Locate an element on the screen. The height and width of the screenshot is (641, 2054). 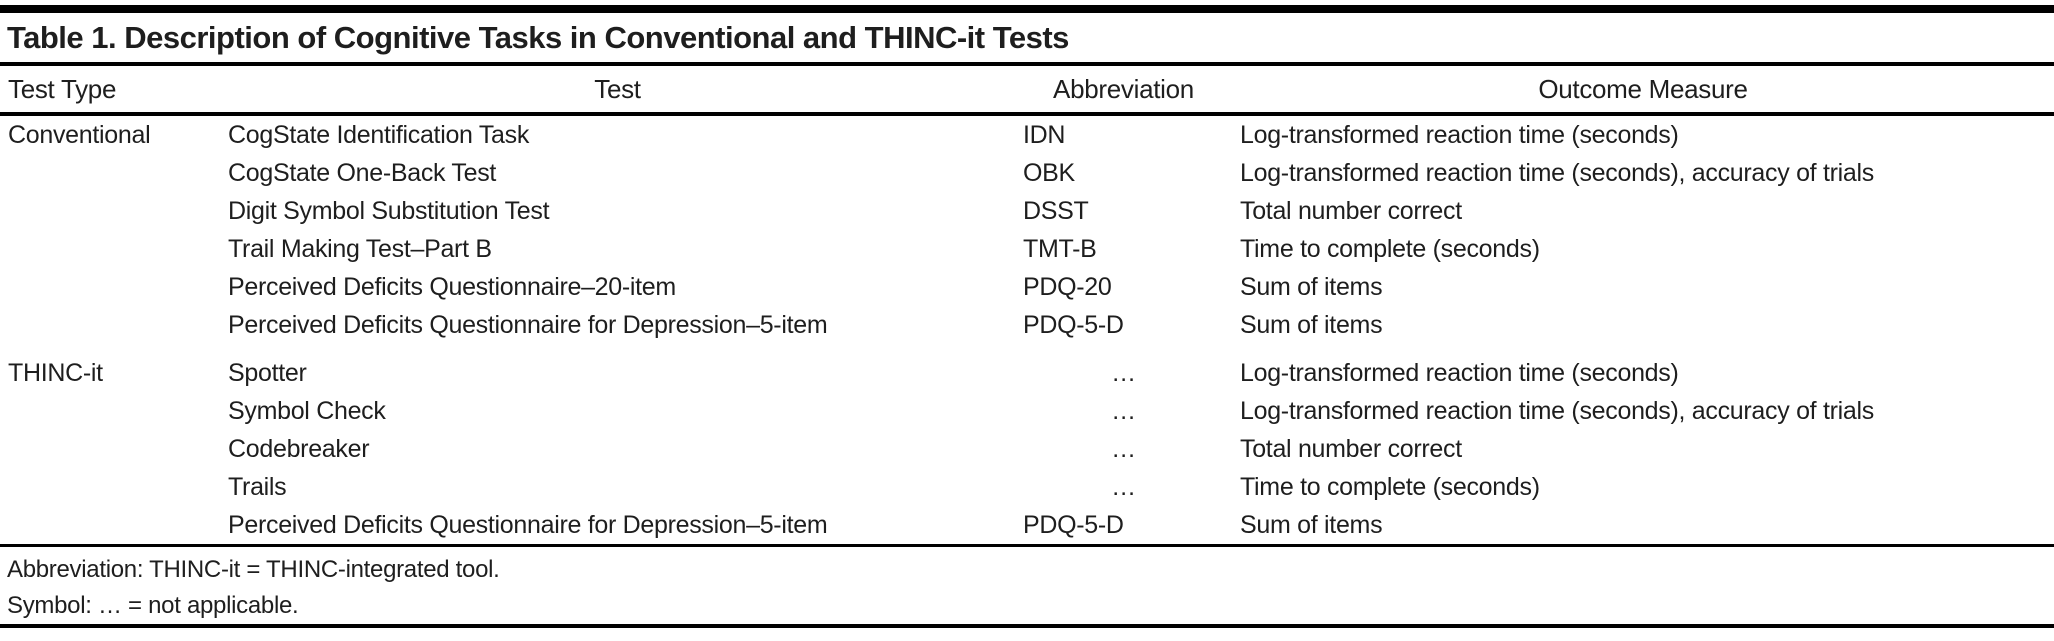
test-cell: Symbol Check is located at coordinates (307, 410).